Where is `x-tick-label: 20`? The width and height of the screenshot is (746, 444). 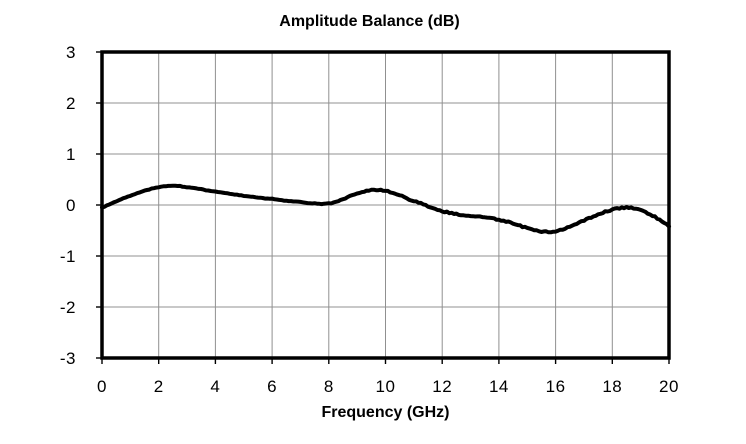 x-tick-label: 20 is located at coordinates (669, 386).